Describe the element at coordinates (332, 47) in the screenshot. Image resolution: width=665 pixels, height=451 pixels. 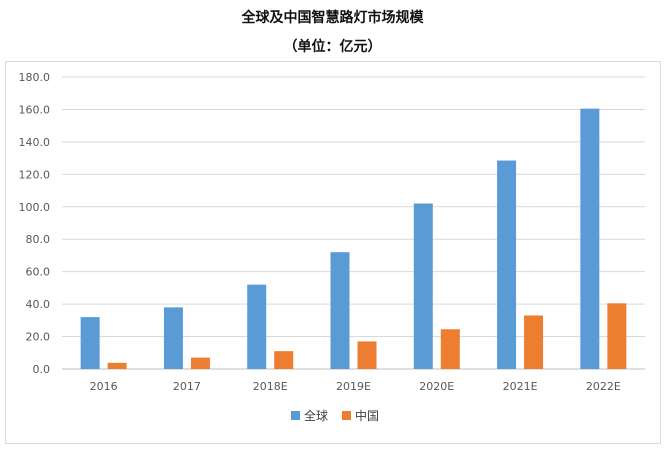
I see `chart-subtitle: （单位：亿元）` at that location.